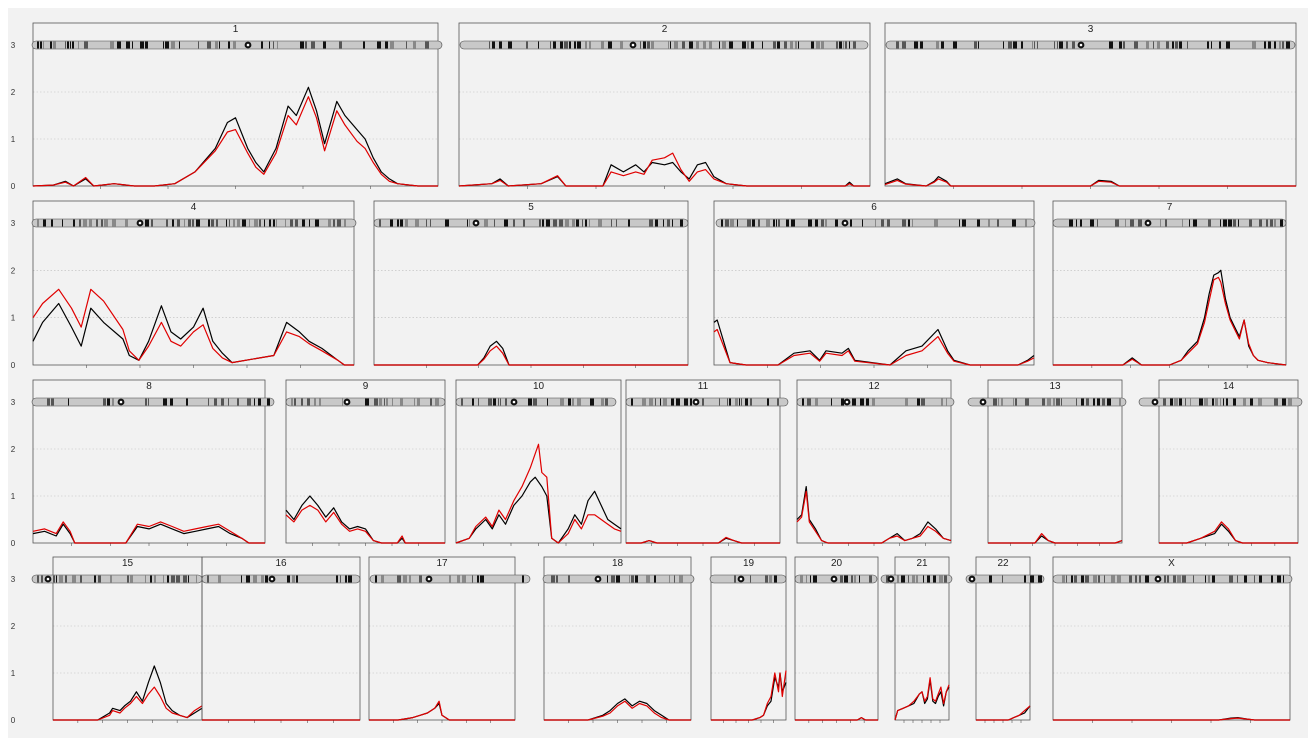 This screenshot has height=744, width=1314. What do you see at coordinates (13, 720) in the screenshot?
I see `y-tick-label: 0` at bounding box center [13, 720].